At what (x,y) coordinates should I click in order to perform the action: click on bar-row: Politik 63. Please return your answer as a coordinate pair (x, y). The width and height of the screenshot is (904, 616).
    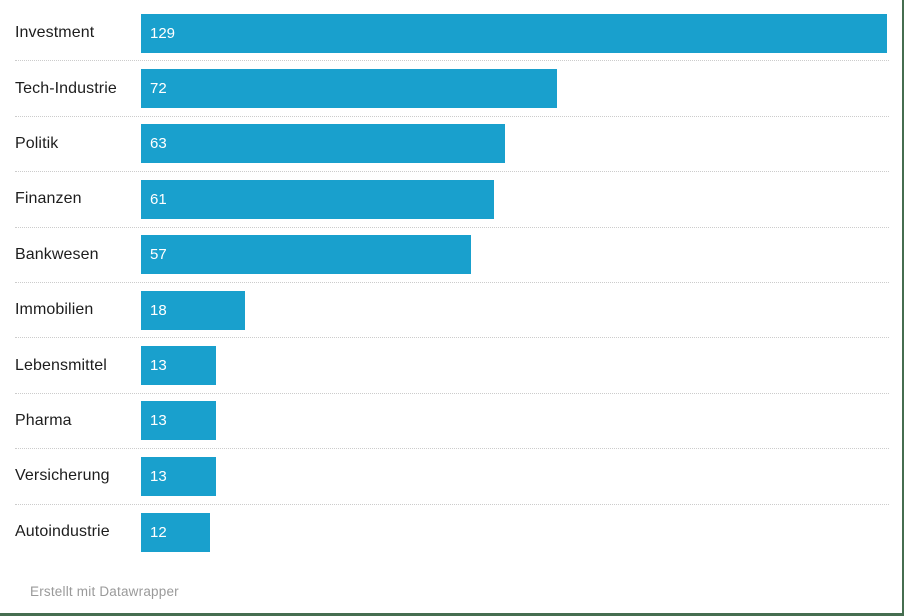
    Looking at the image, I should click on (452, 145).